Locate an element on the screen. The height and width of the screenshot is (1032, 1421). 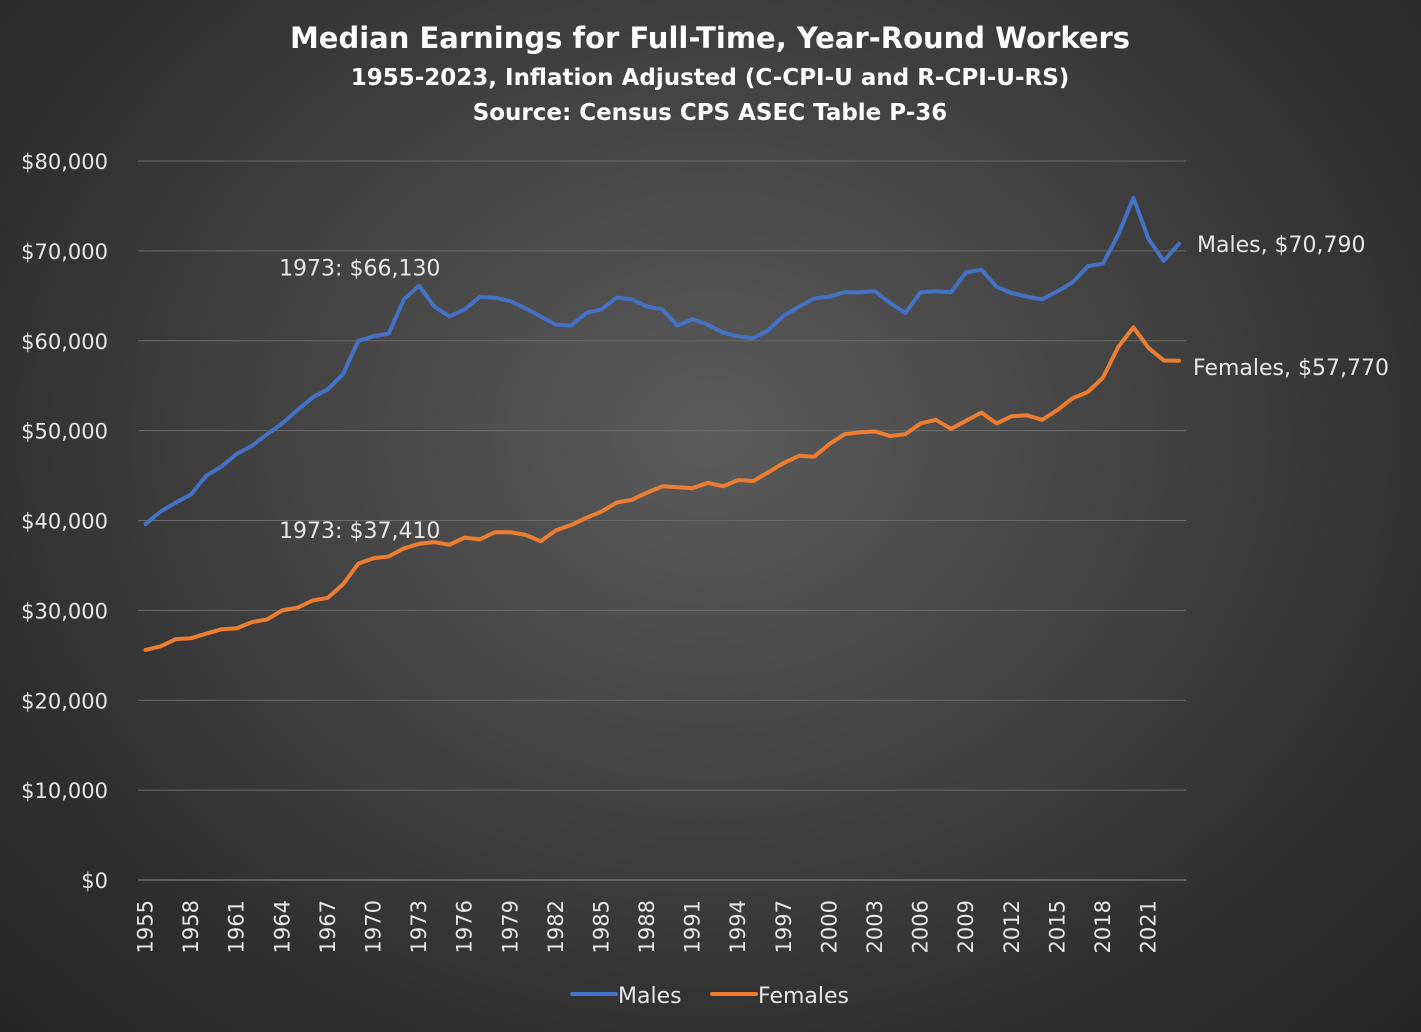
y-tick-label: $30,000 is located at coordinates (64, 611).